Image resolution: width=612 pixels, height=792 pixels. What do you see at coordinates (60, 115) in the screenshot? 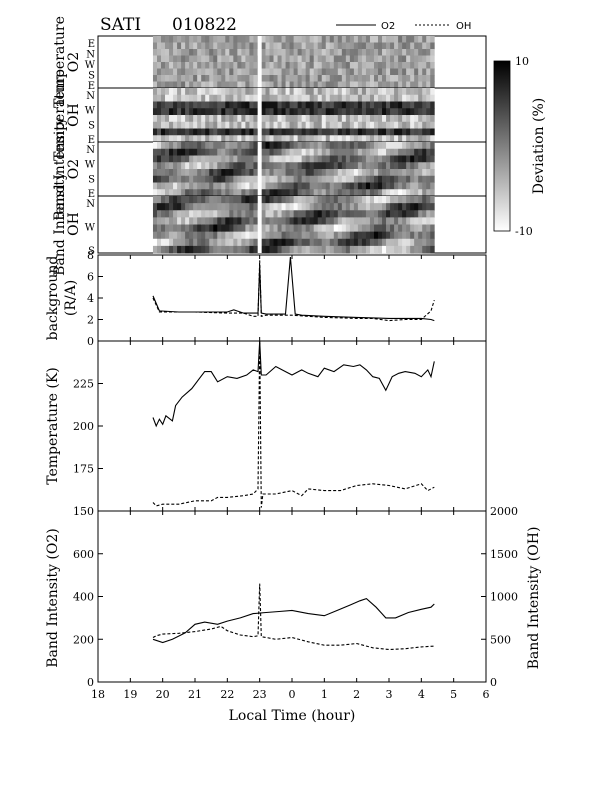
I see `keogram-title-line1: Temperature` at bounding box center [60, 115].